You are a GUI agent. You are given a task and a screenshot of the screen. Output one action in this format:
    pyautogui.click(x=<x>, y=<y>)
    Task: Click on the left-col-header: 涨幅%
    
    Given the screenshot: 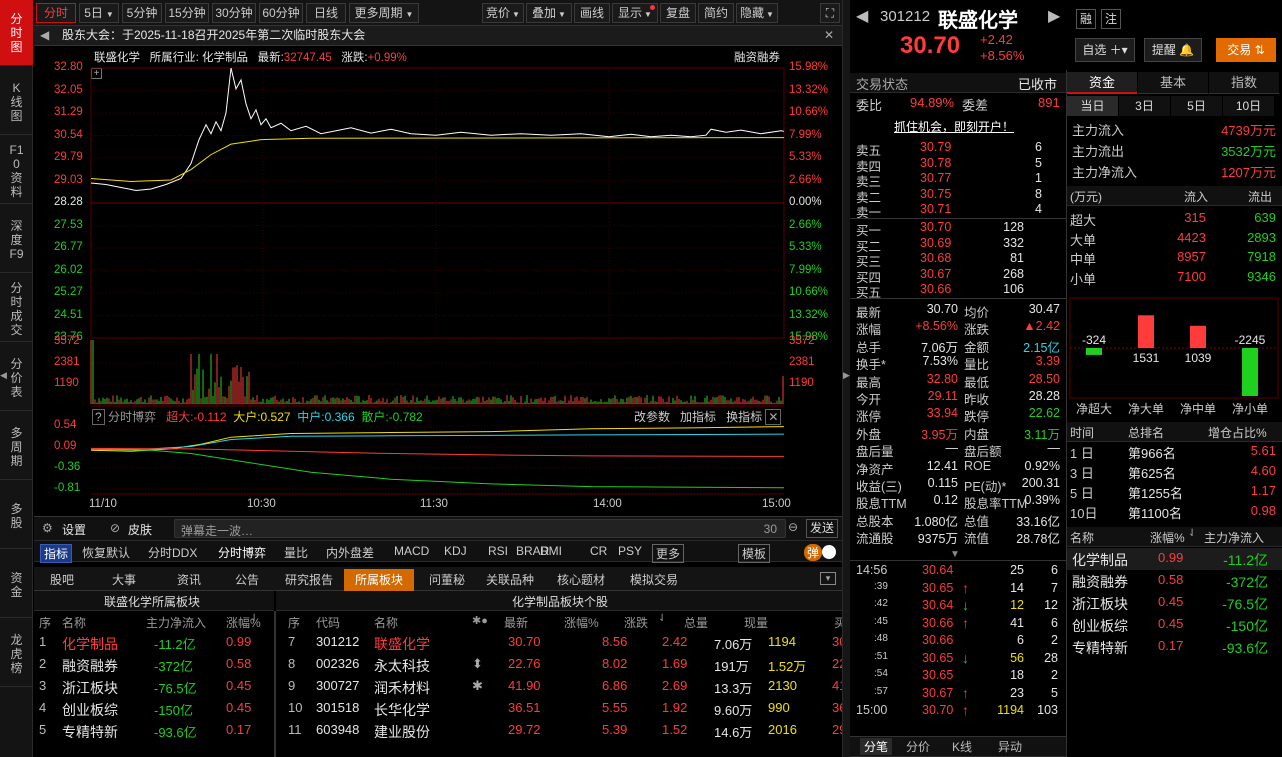 What is the action you would take?
    pyautogui.click(x=243, y=623)
    